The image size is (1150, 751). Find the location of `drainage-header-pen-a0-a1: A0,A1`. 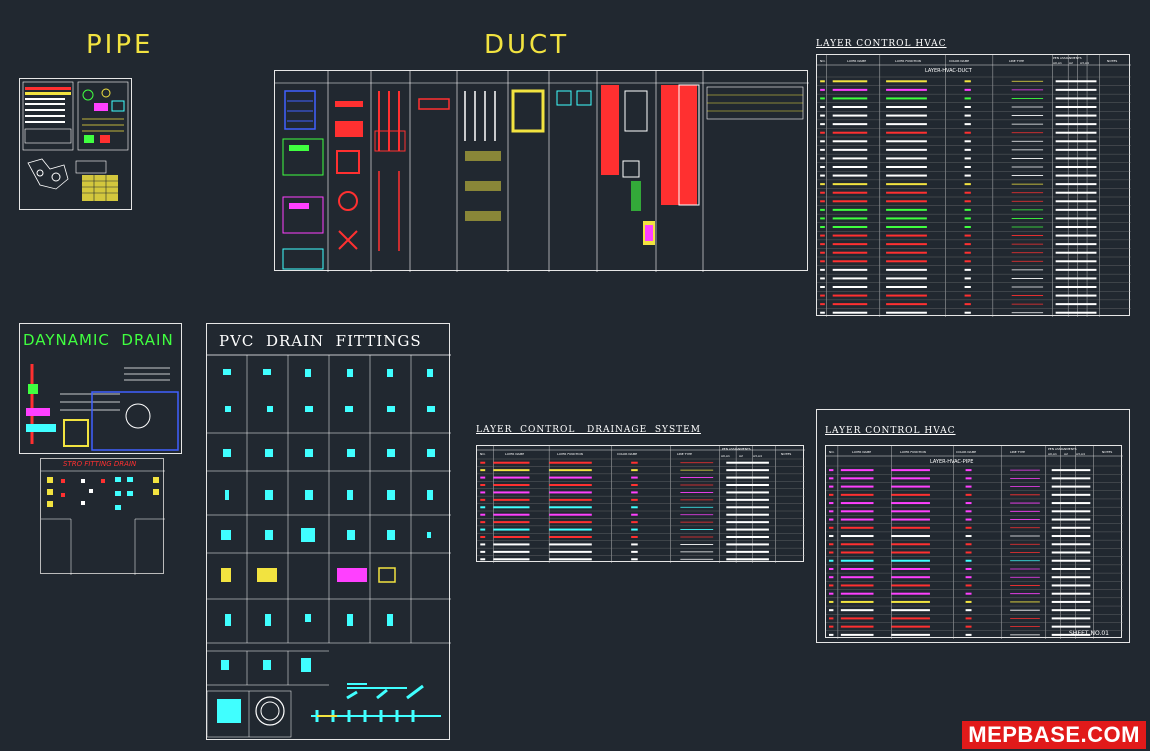

drainage-header-pen-a0-a1: A0,A1 is located at coordinates (725, 456).